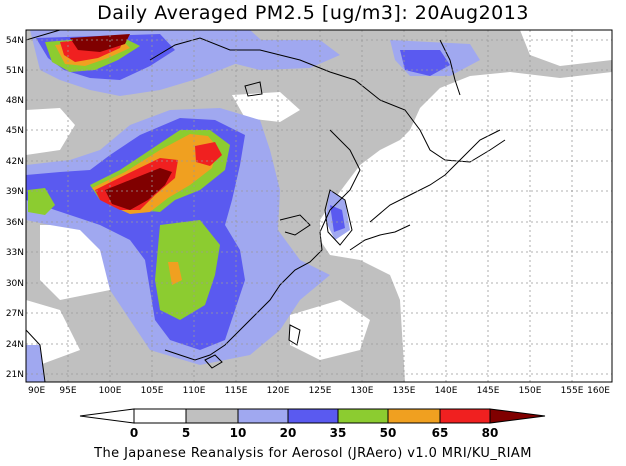 Image resolution: width=626 pixels, height=466 pixels. I want to click on color-legend, so click(312, 416).